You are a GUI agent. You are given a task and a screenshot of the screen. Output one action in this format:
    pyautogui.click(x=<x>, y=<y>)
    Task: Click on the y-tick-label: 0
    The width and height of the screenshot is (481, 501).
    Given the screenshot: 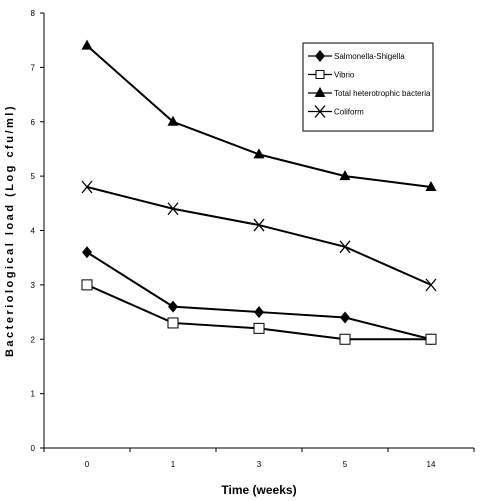 What is the action you would take?
    pyautogui.click(x=33, y=448)
    